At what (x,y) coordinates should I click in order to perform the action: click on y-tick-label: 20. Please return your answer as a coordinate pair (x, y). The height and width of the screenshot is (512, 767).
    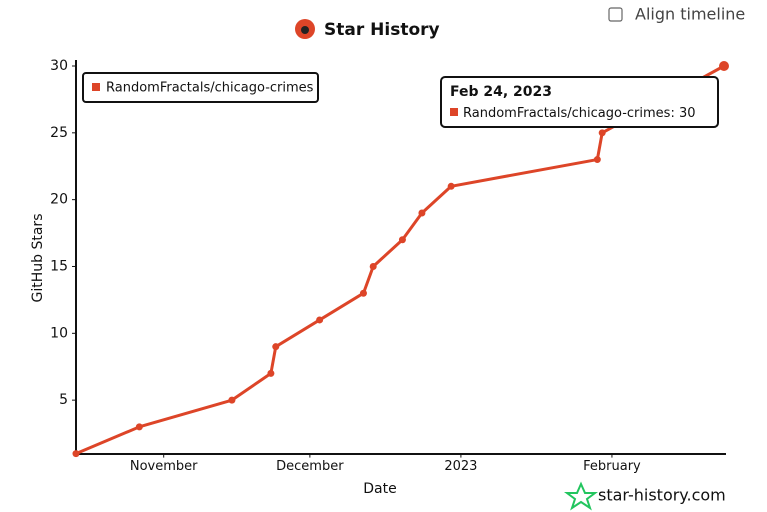
    Looking at the image, I should click on (59, 200).